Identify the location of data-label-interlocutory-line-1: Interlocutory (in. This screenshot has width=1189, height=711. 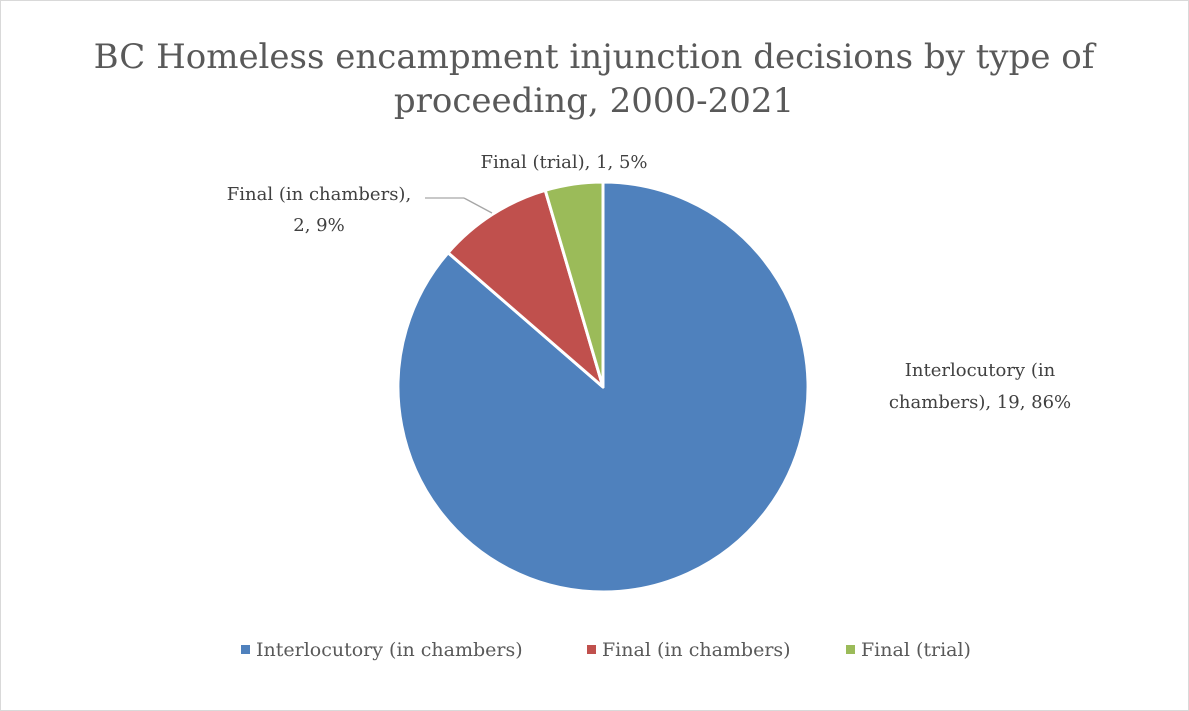
(980, 370).